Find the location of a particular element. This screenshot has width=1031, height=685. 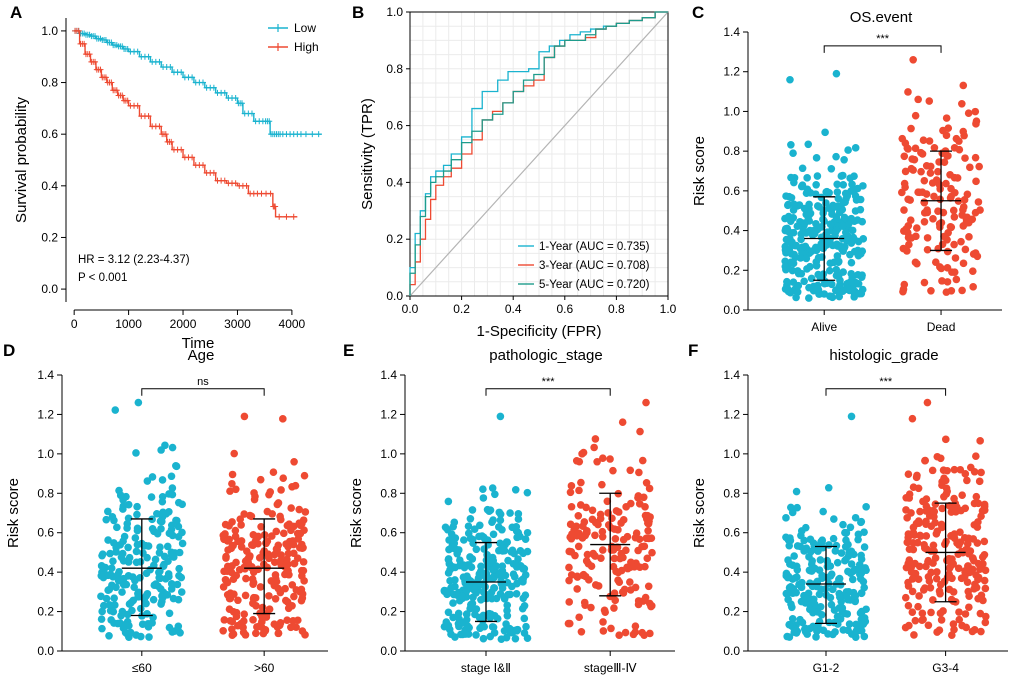

legend-label: 1-Year (AUC = 0.735) is located at coordinates (594, 247).